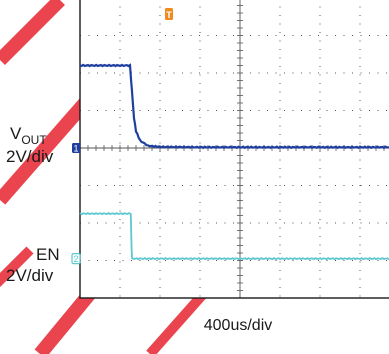 This screenshot has height=354, width=389. Describe the element at coordinates (30, 156) in the screenshot. I see `vout-scale: 2V/div` at that location.